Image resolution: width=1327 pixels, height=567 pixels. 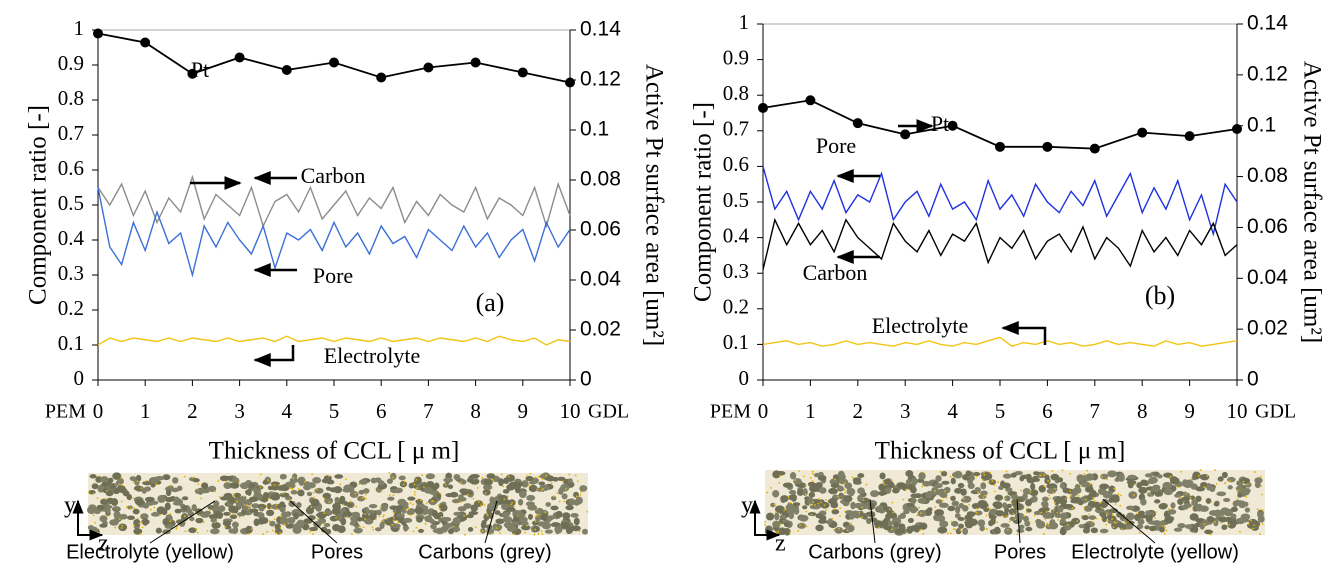 What do you see at coordinates (1024, 333) in the screenshot?
I see `annotation-arrow` at bounding box center [1024, 333].